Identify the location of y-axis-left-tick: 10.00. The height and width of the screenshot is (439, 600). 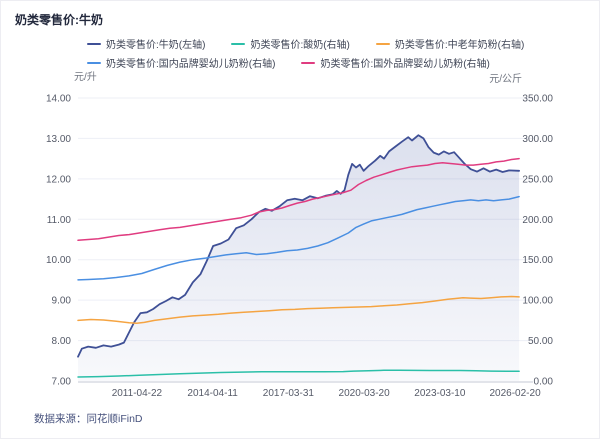
(58, 260).